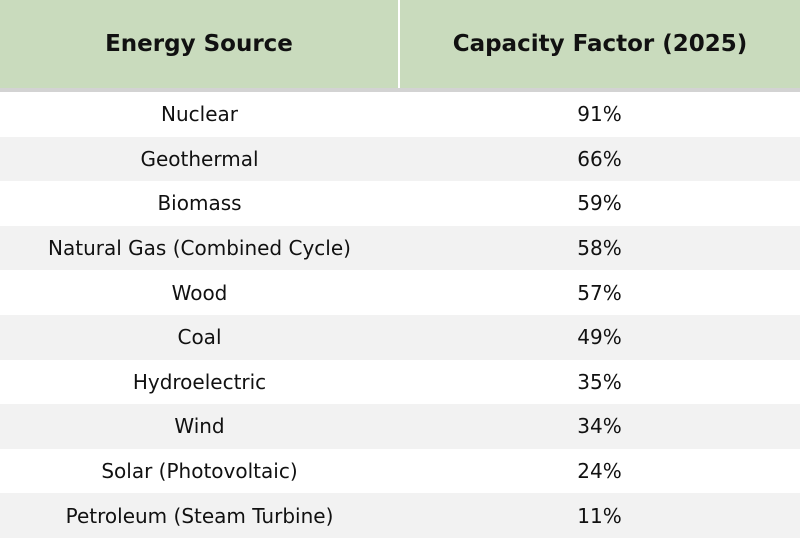  Describe the element at coordinates (199, 471) in the screenshot. I see `source-cell: Solar (Photovoltaic)` at that location.